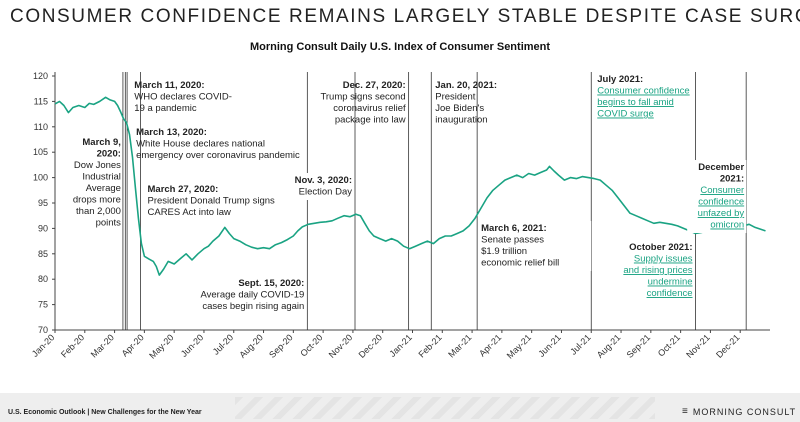 The image size is (800, 422). What do you see at coordinates (171, 132) in the screenshot?
I see `annotation-text: March 13, 2020:` at bounding box center [171, 132].